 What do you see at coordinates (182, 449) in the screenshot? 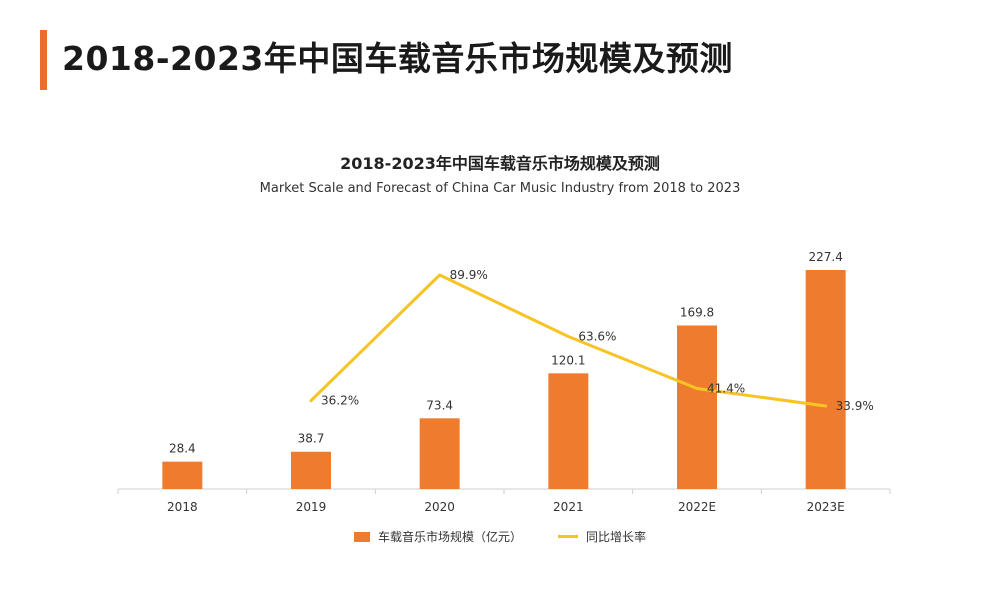
I see `bar-value-label: 28.4` at bounding box center [182, 449].